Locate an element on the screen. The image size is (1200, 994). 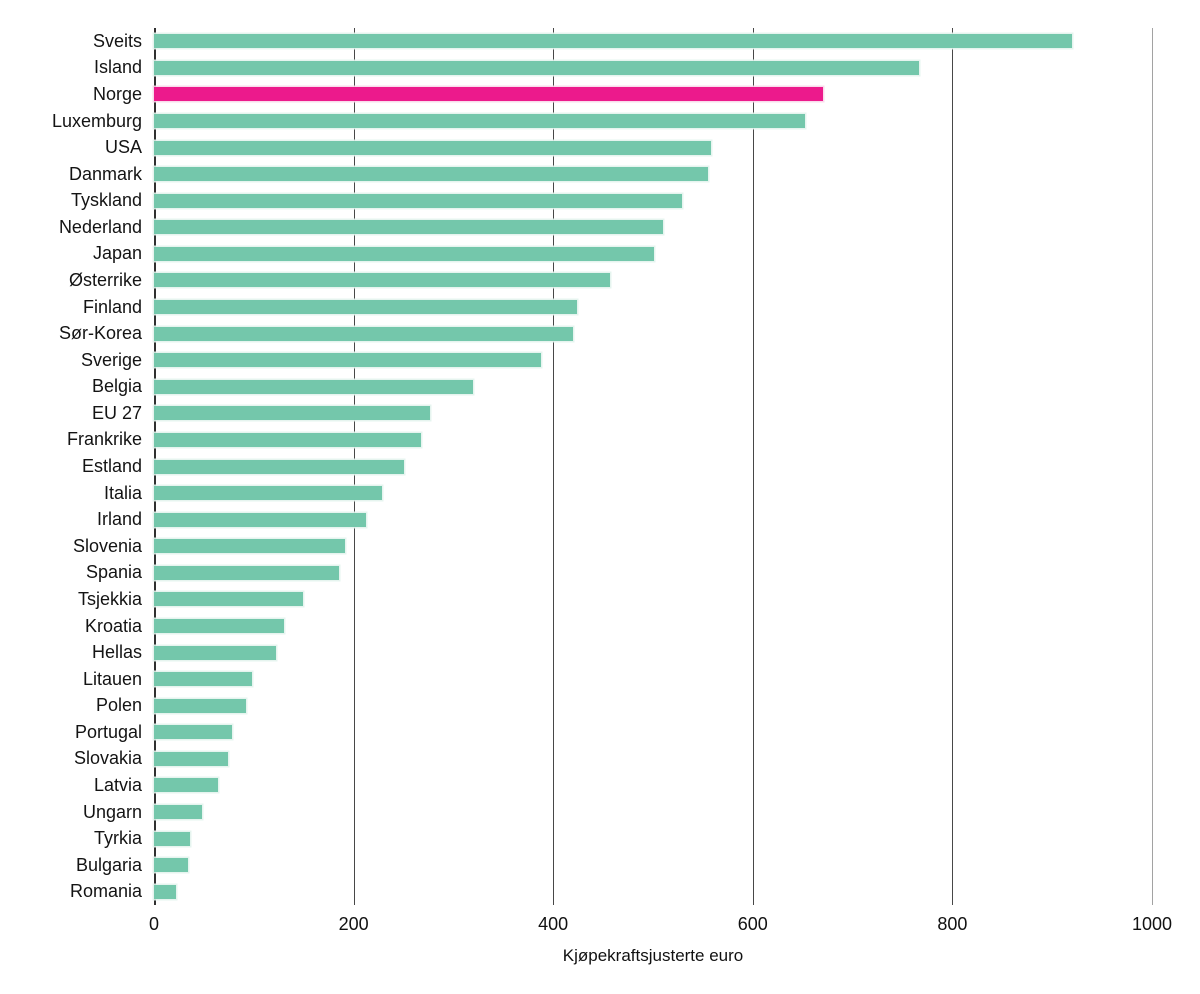
chart-row: Tyrkia is located at coordinates (600, 838).